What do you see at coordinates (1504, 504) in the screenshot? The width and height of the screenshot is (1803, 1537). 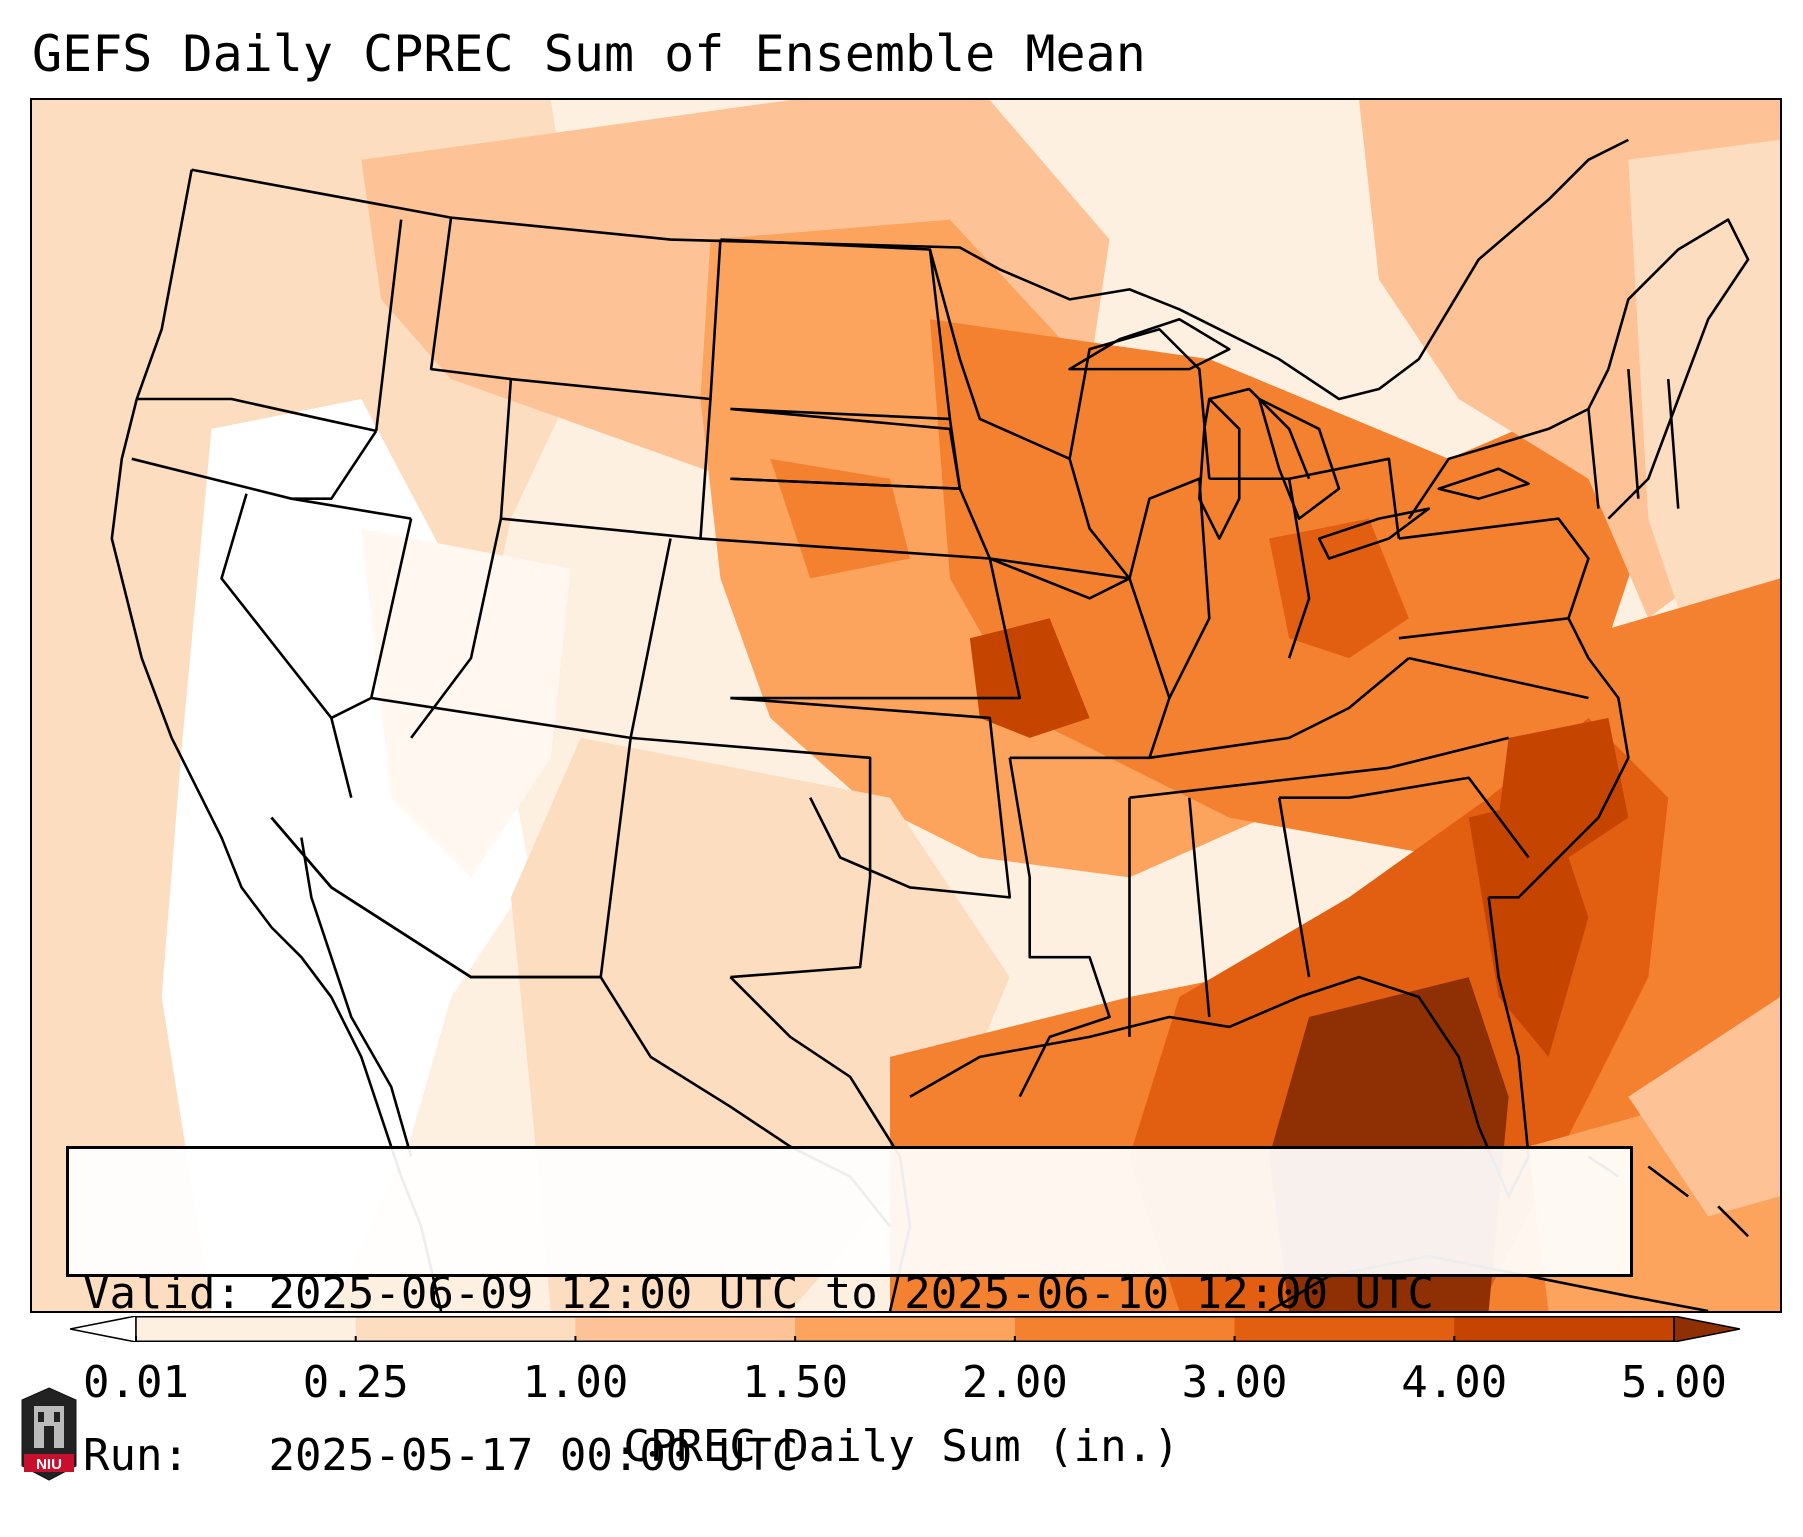 I see `border-pa-ny` at bounding box center [1504, 504].